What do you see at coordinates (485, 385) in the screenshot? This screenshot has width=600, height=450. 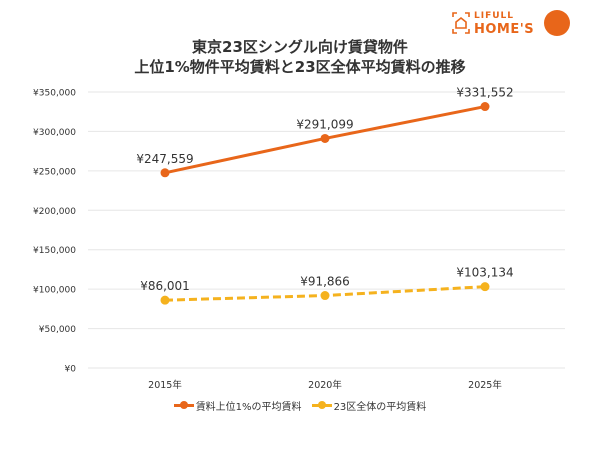 I see `x-tick-label: 2025年` at bounding box center [485, 385].